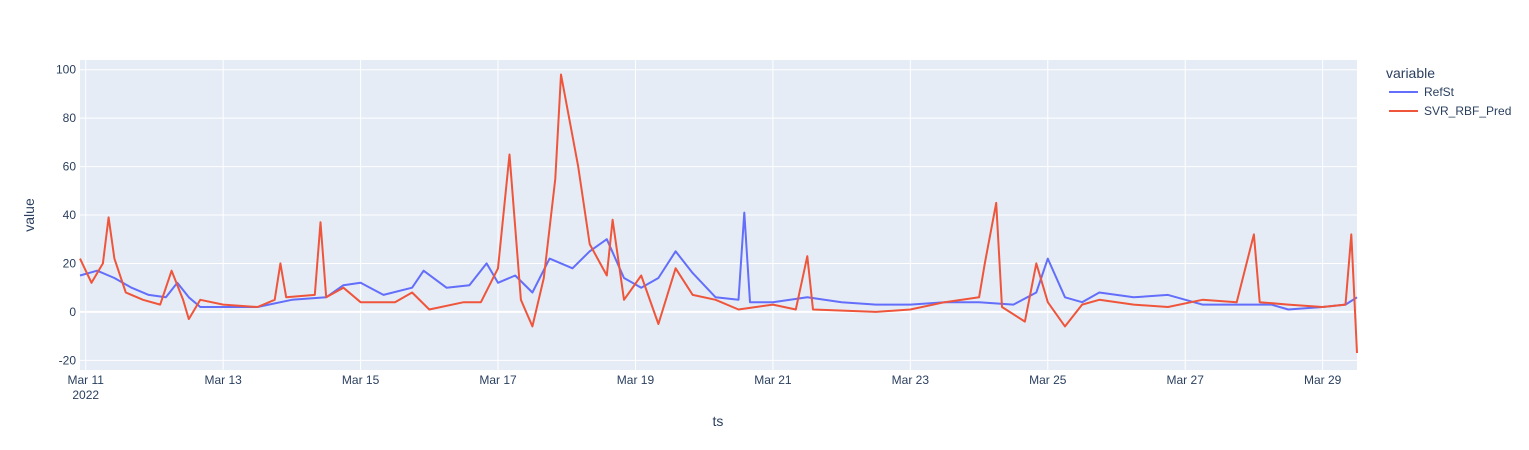 The width and height of the screenshot is (1529, 450). What do you see at coordinates (72, 312) in the screenshot?
I see `y-tick-label: 0` at bounding box center [72, 312].